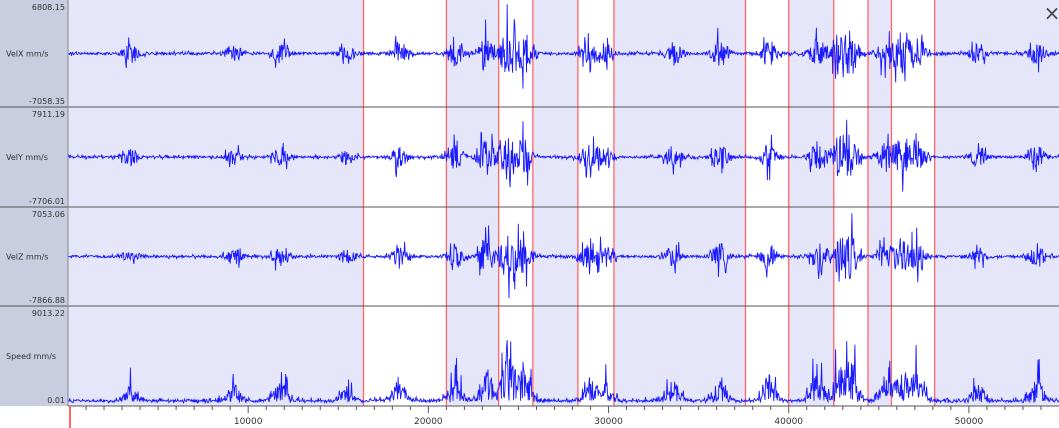 The image size is (1059, 428). I want to click on x-tick-label: 10000, so click(248, 422).